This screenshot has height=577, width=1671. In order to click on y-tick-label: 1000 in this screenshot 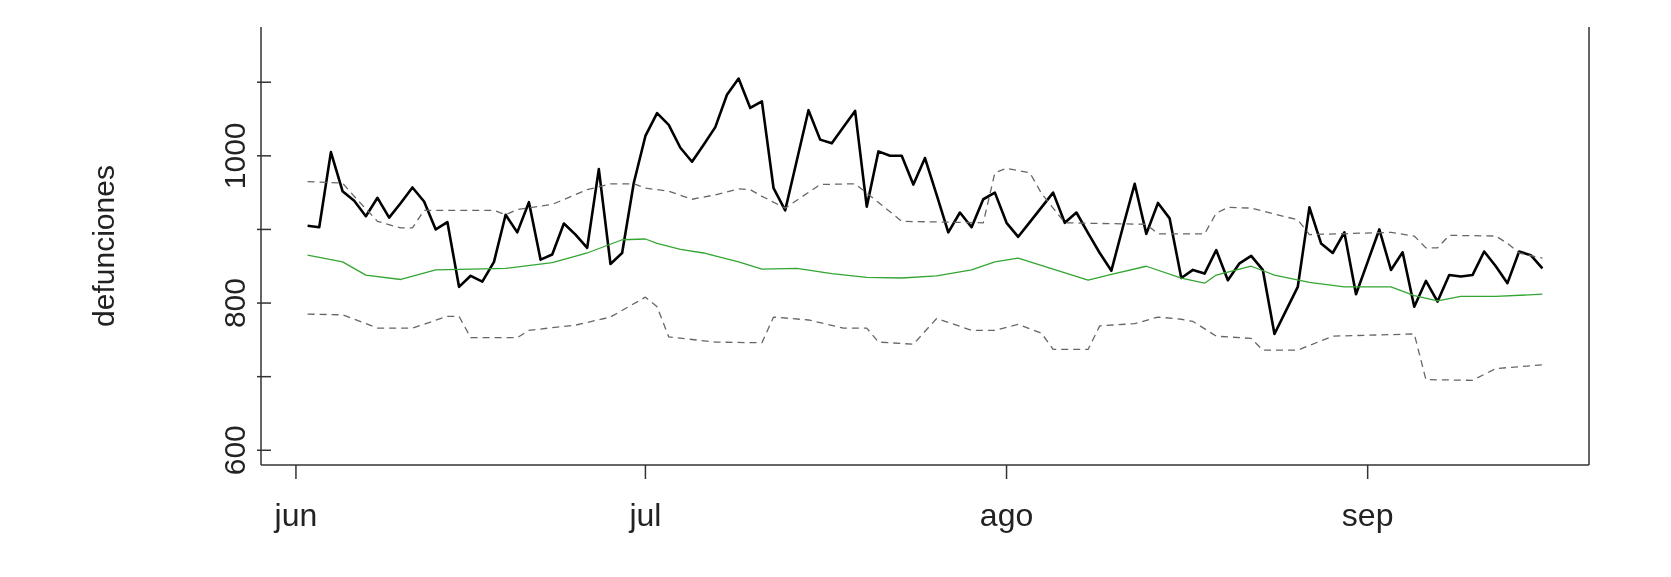, I will do `click(234, 156)`.